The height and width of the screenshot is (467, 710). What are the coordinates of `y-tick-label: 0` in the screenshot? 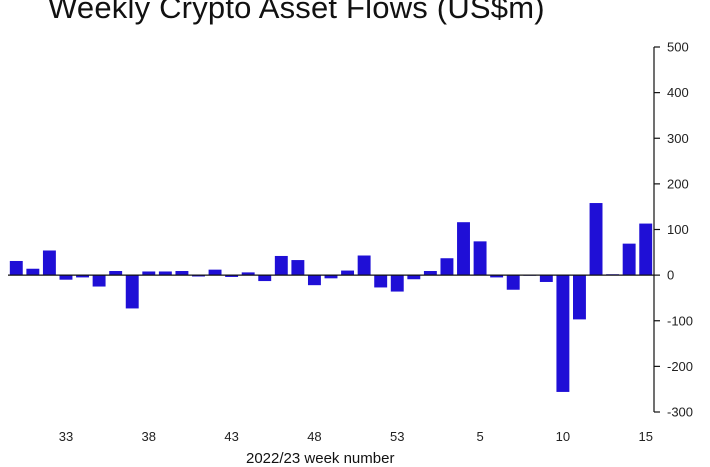 It's located at (670, 275).